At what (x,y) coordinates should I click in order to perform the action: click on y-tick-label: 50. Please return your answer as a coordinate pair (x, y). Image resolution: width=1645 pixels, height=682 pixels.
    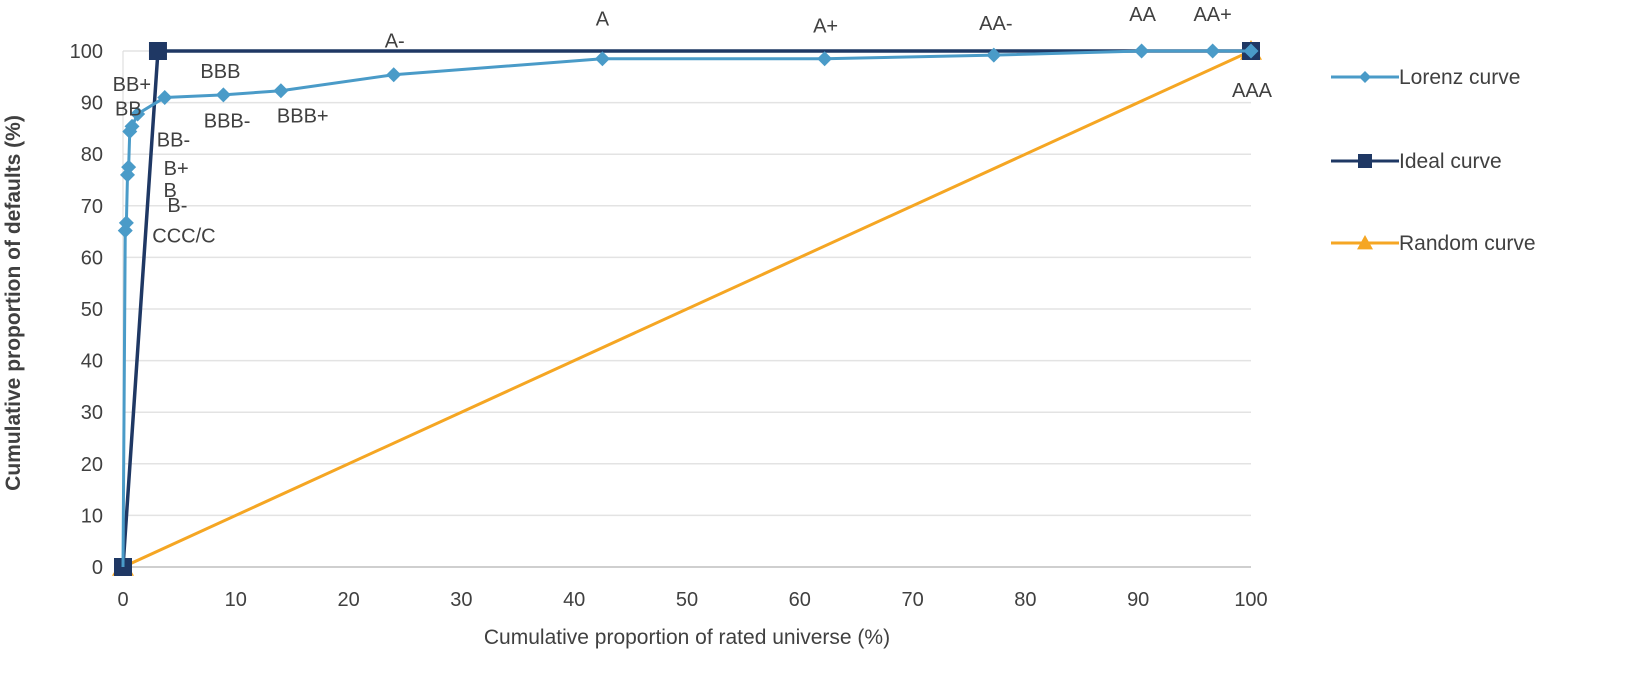
    Looking at the image, I should click on (92, 310).